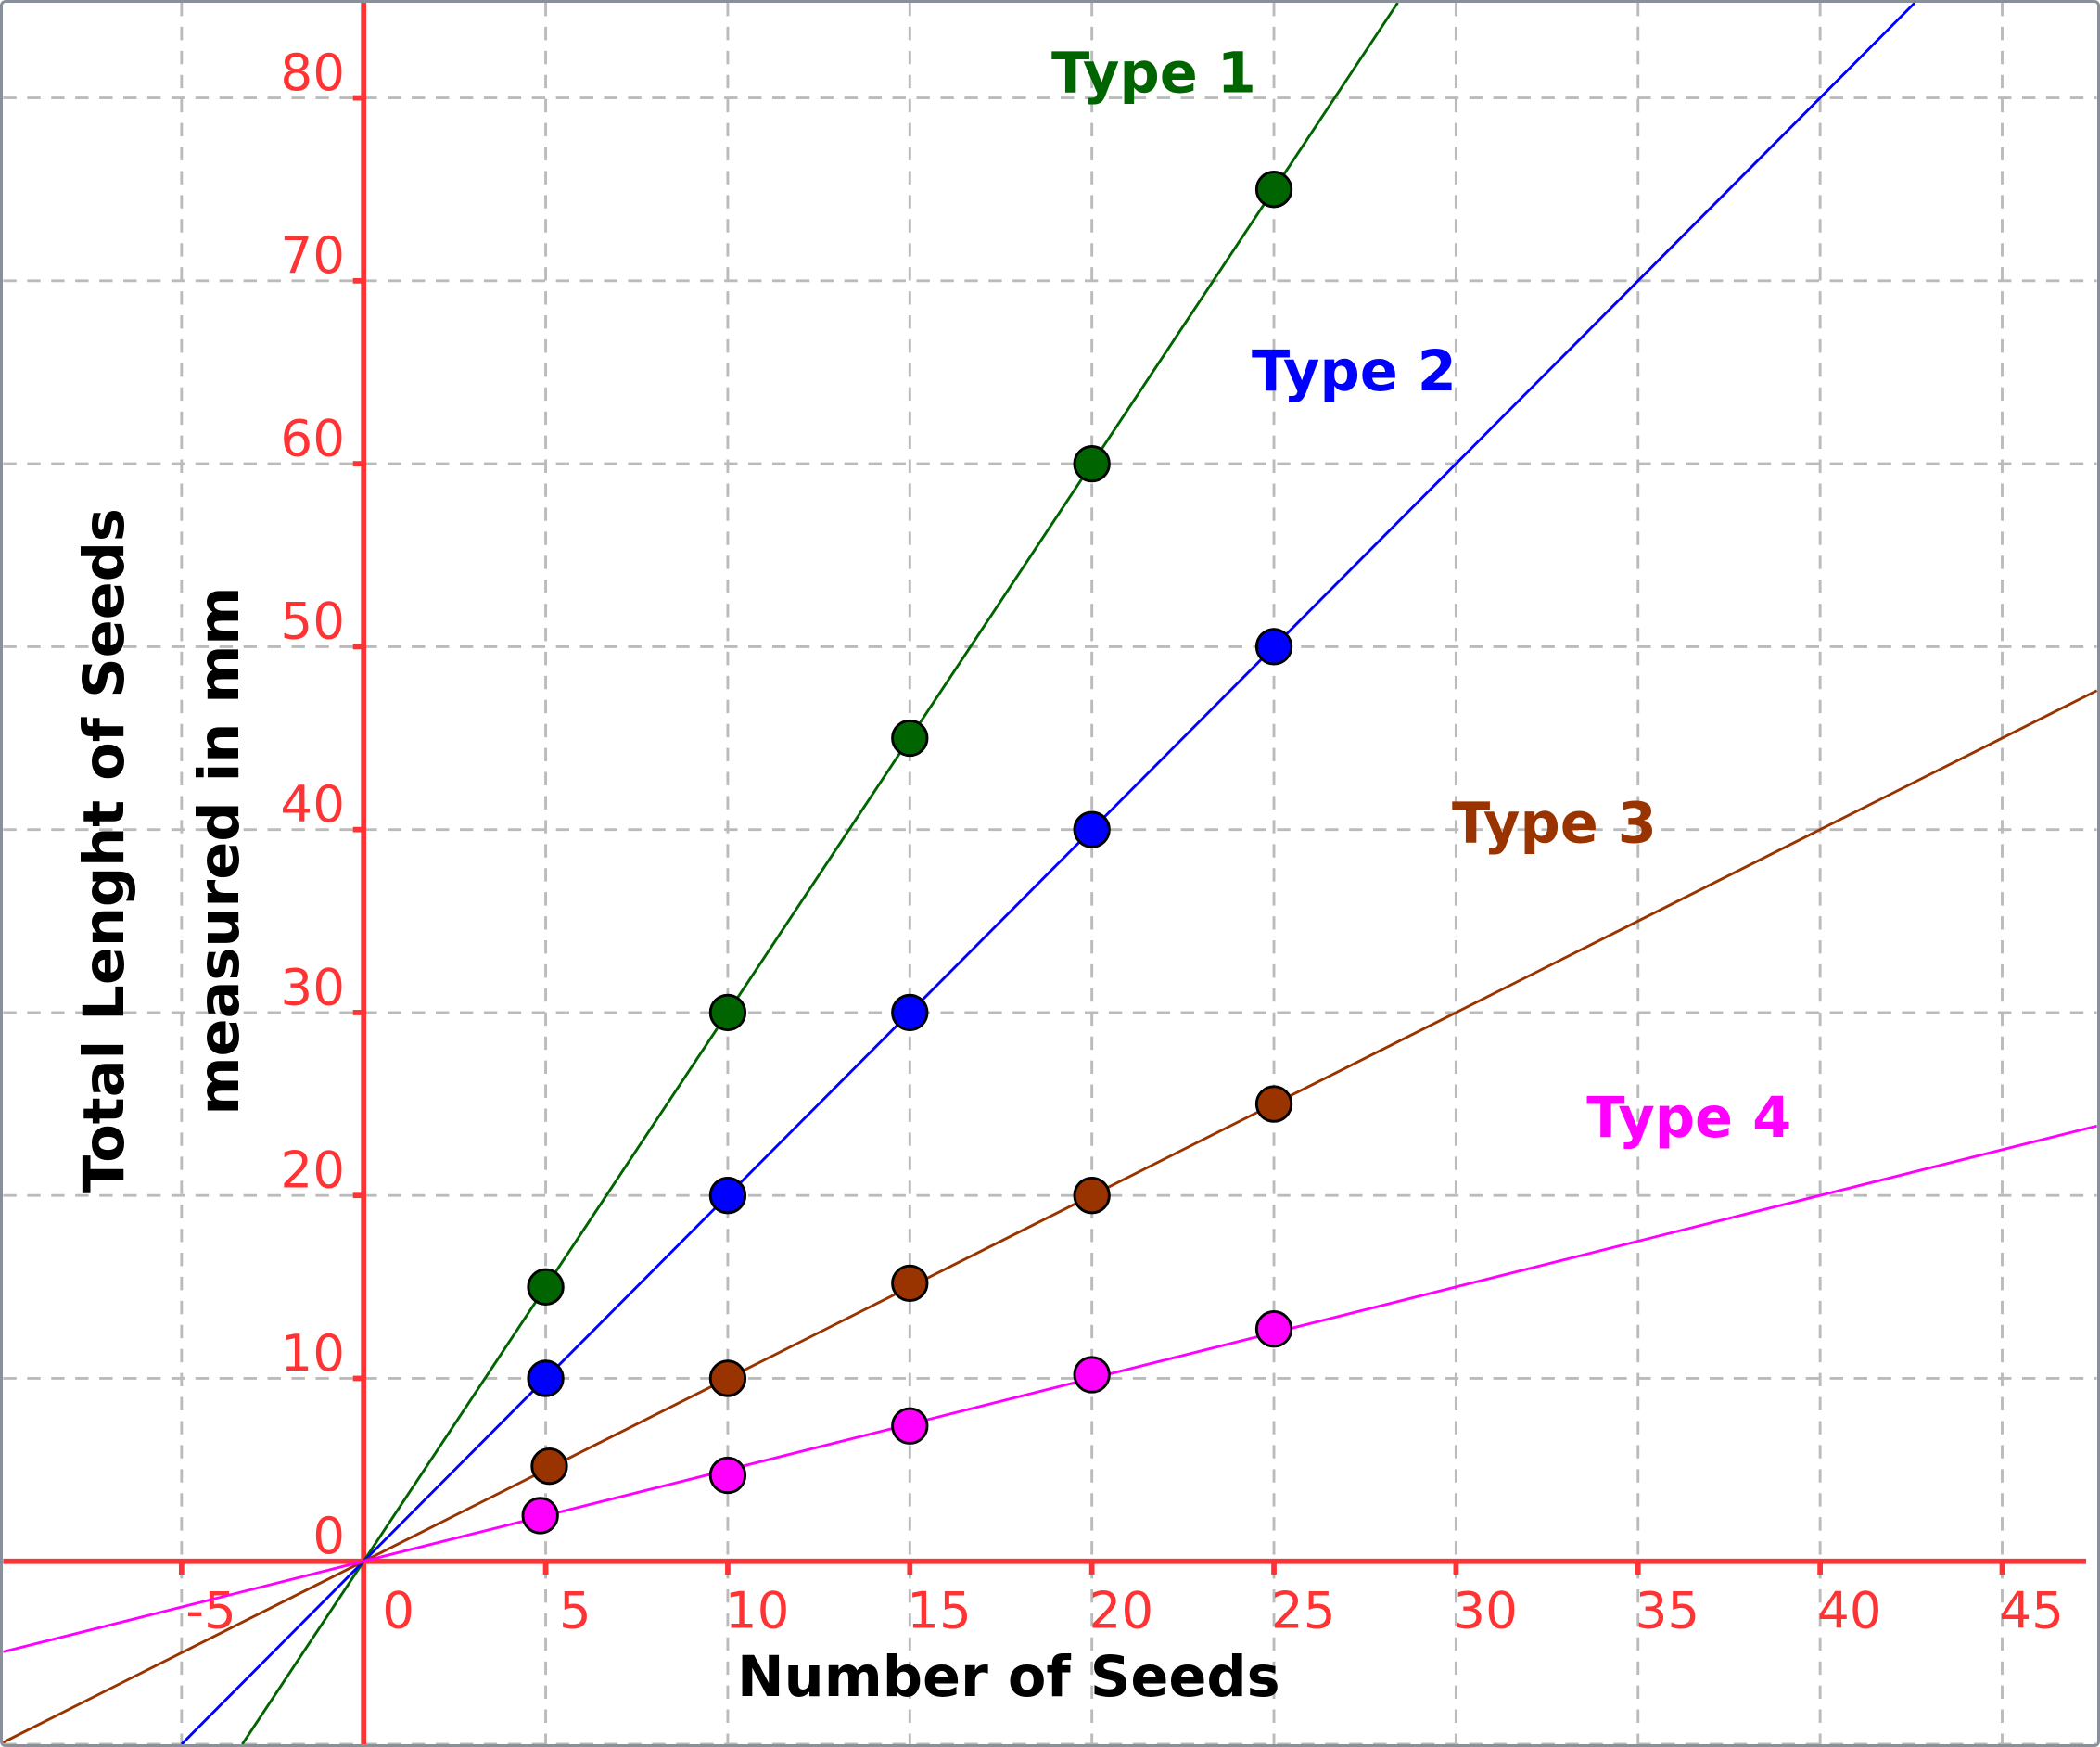 The width and height of the screenshot is (2100, 1747). What do you see at coordinates (312, 73) in the screenshot?
I see `y-tick-label: 80` at bounding box center [312, 73].